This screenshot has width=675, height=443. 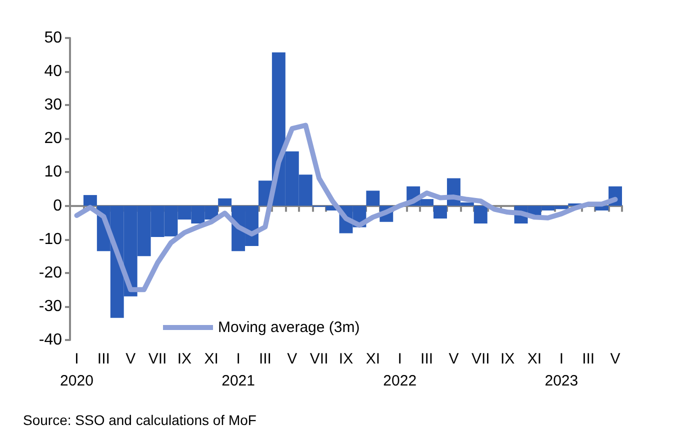 What do you see at coordinates (53, 105) in the screenshot?
I see `y-tick-label: 30` at bounding box center [53, 105].